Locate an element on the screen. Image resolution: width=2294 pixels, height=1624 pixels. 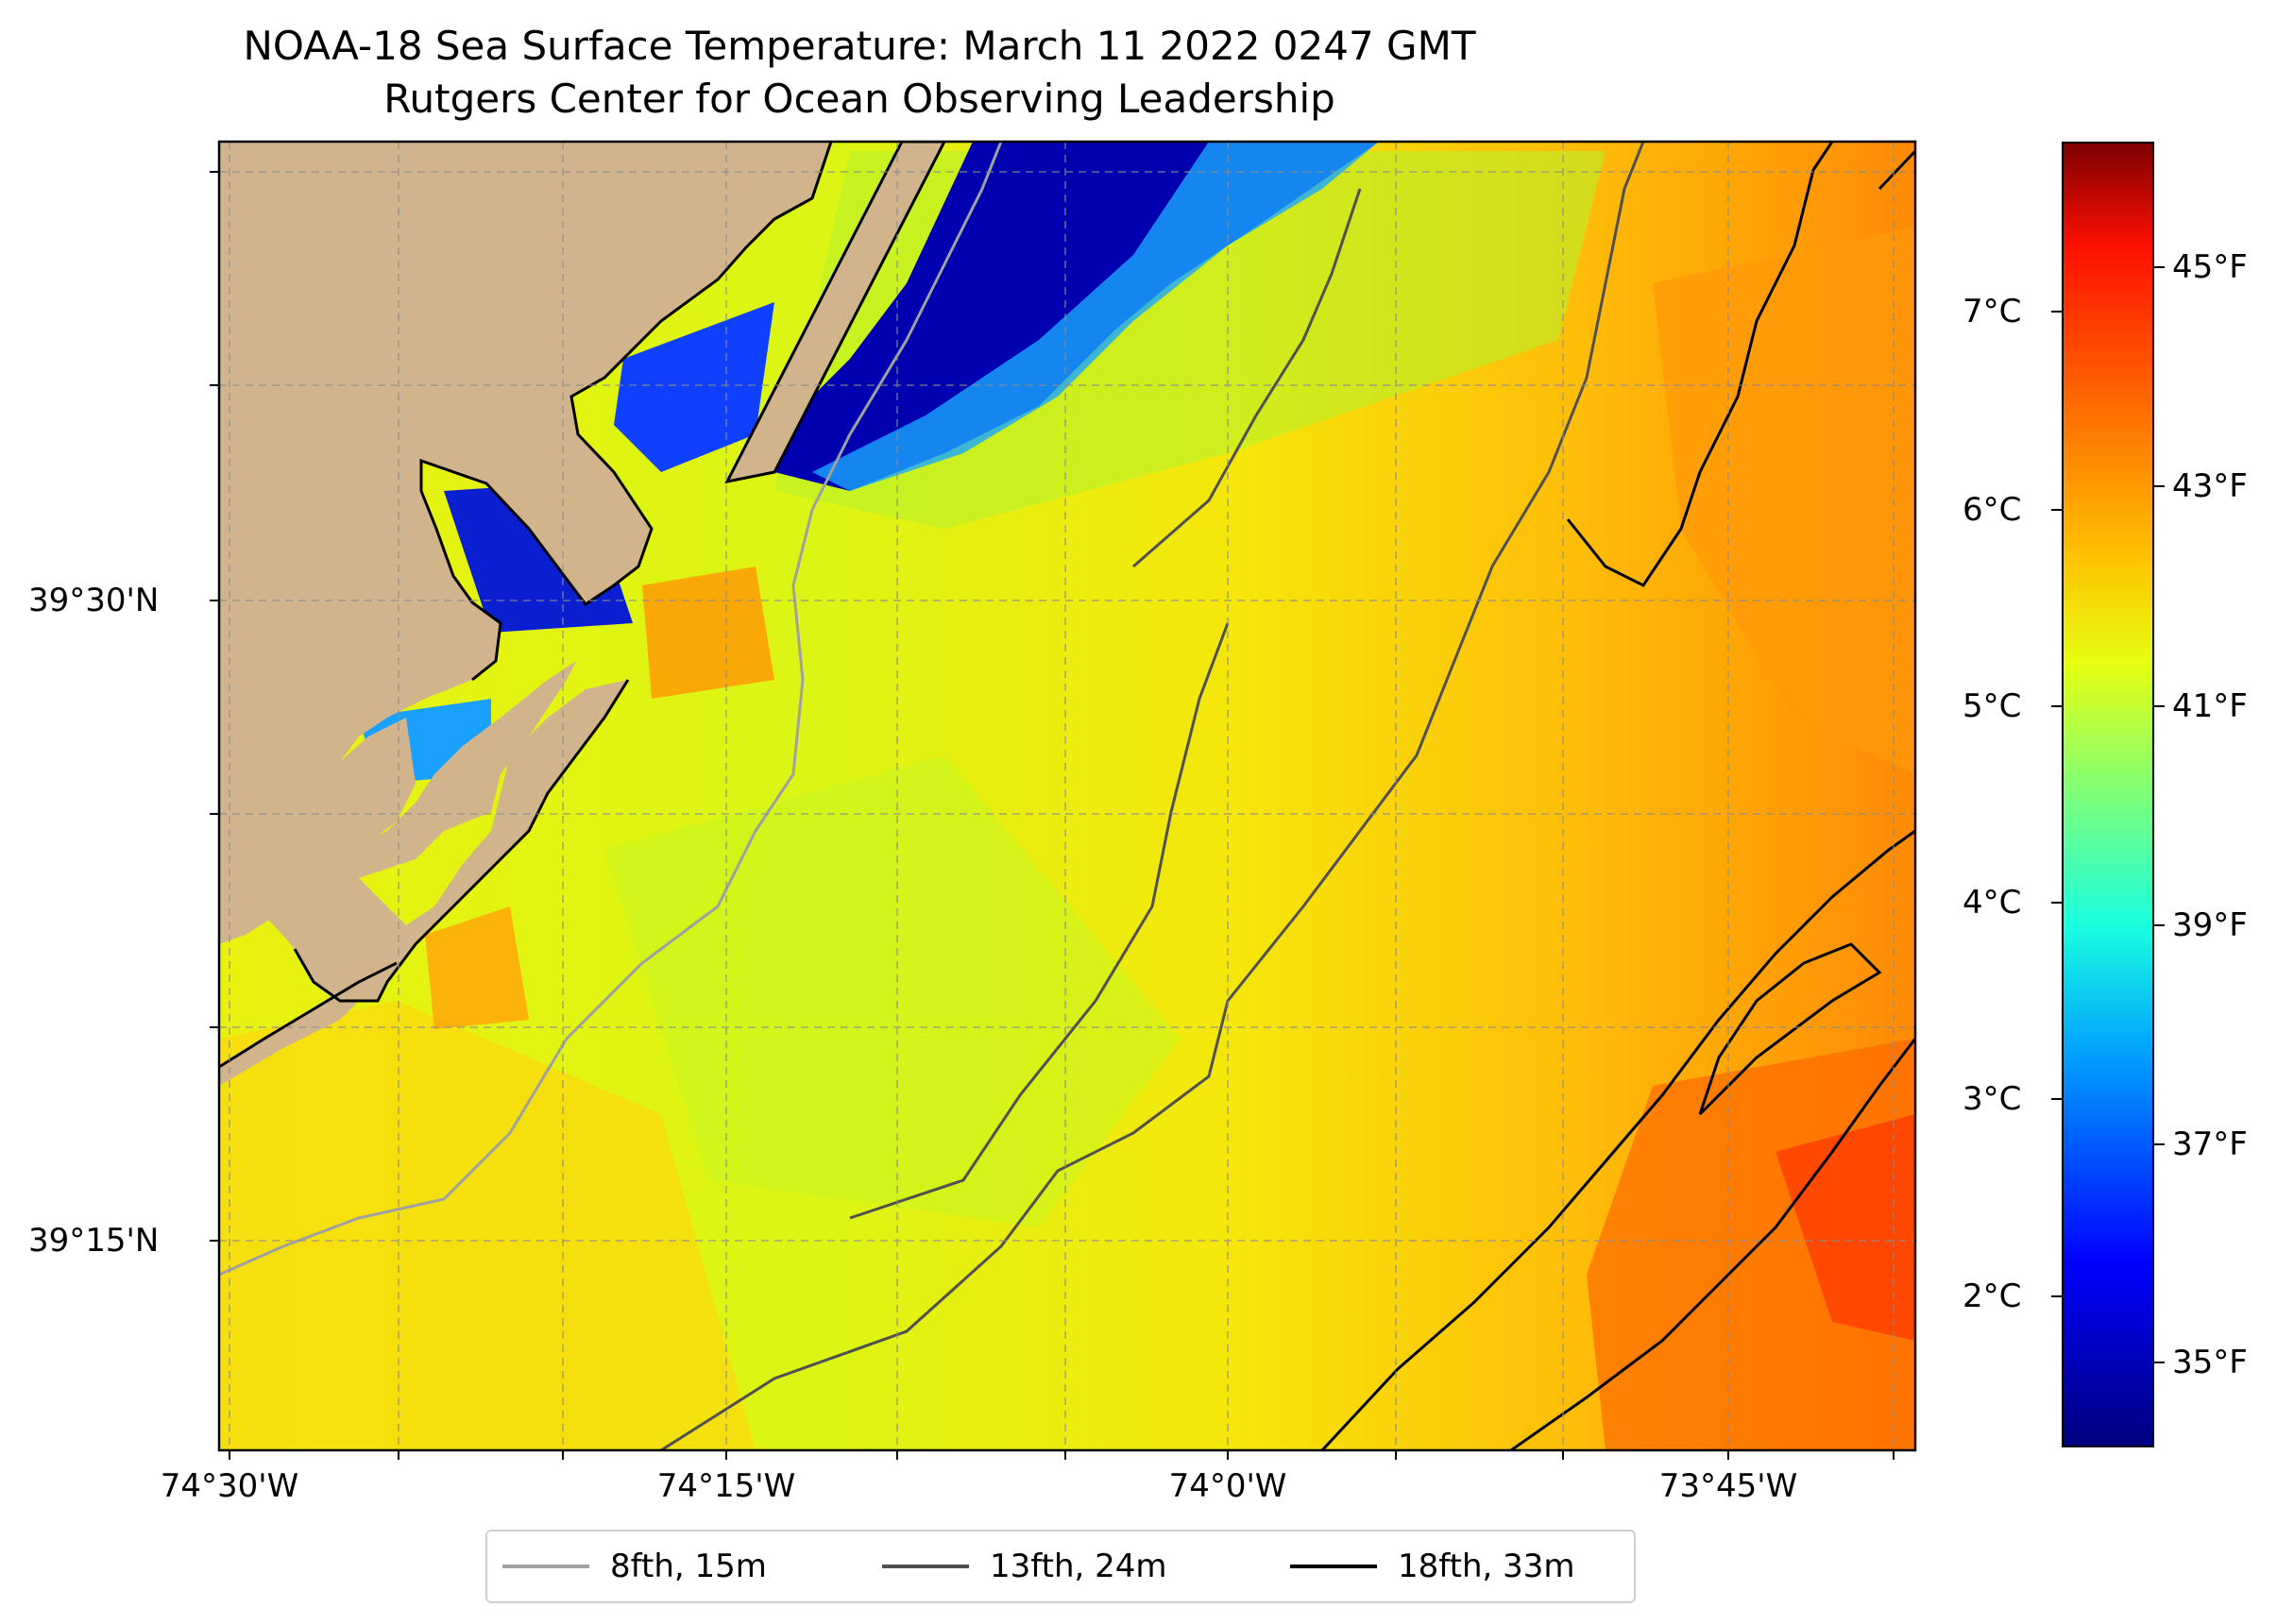
cb-label-f-41: 41°F is located at coordinates (2210, 706).